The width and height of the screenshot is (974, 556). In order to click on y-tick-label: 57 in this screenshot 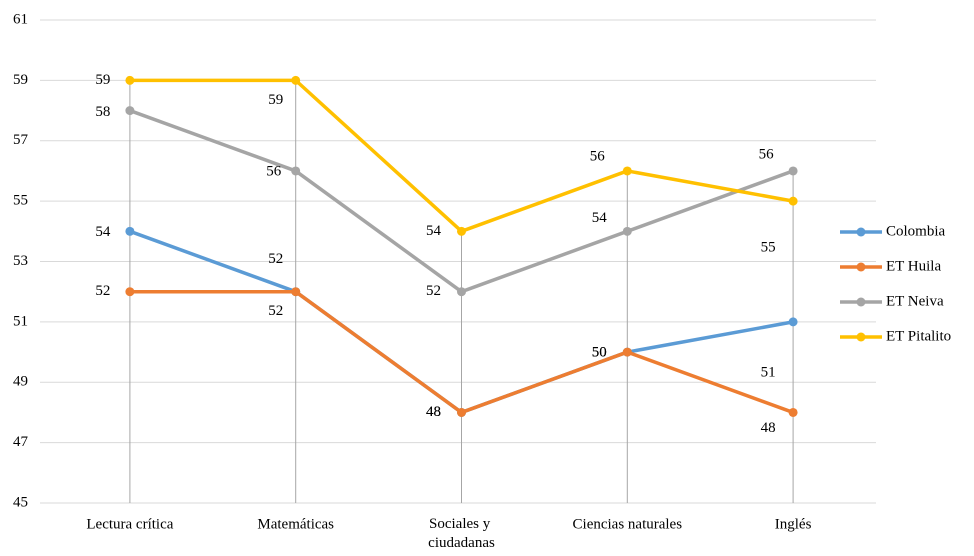, I will do `click(21, 140)`.